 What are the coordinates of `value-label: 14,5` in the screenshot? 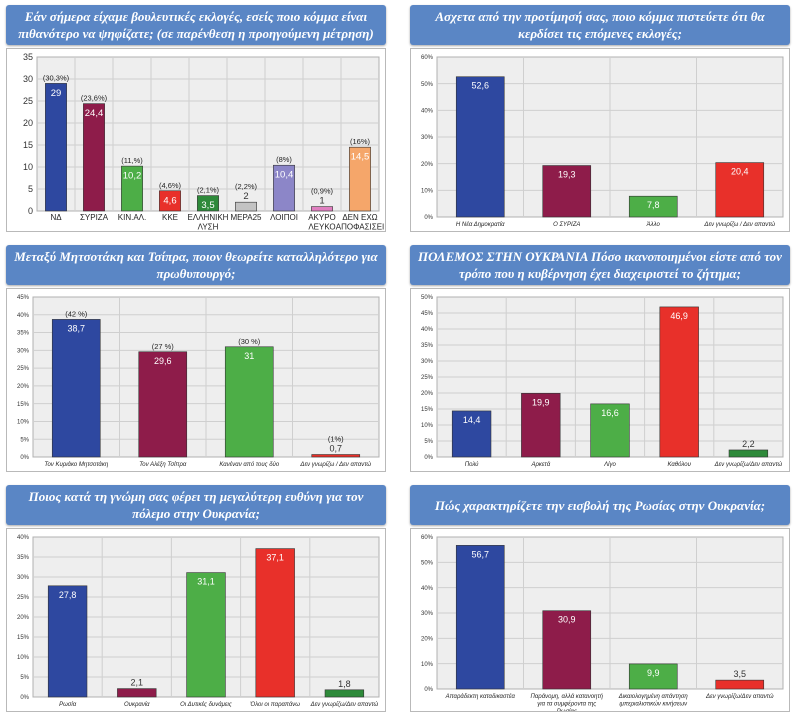 It's located at (360, 157).